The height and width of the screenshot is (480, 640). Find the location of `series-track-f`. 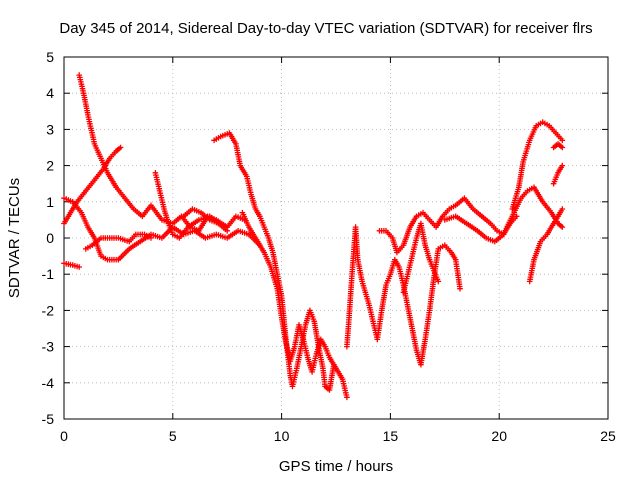

series-track-f is located at coordinates (191, 205).